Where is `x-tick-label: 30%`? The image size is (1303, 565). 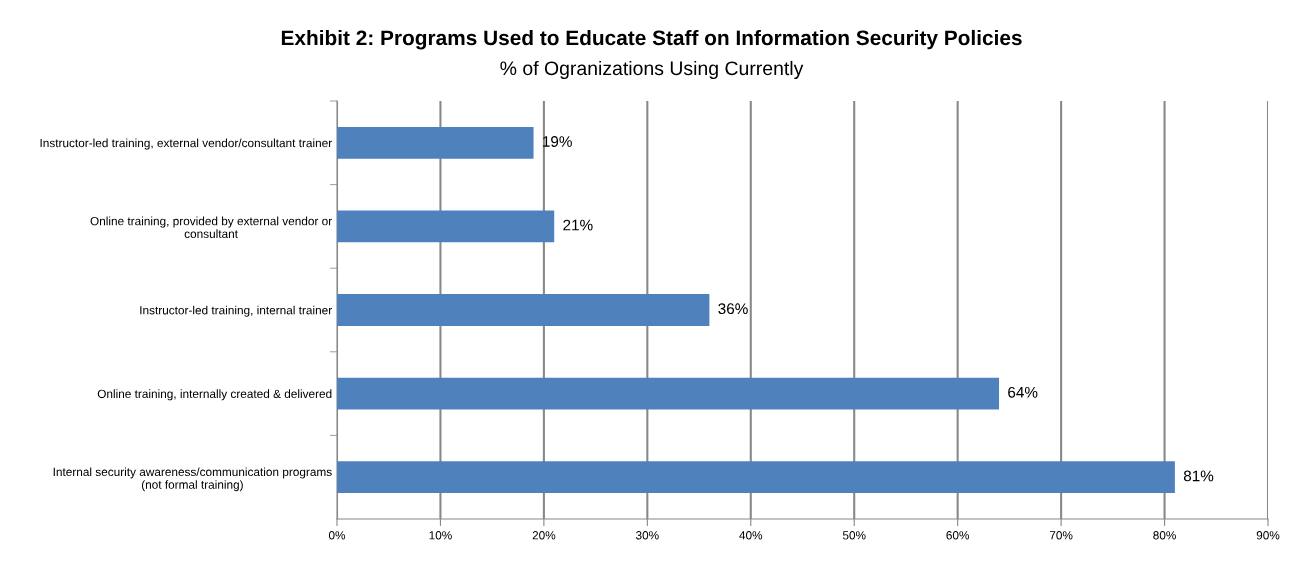 x-tick-label: 30% is located at coordinates (647, 535).